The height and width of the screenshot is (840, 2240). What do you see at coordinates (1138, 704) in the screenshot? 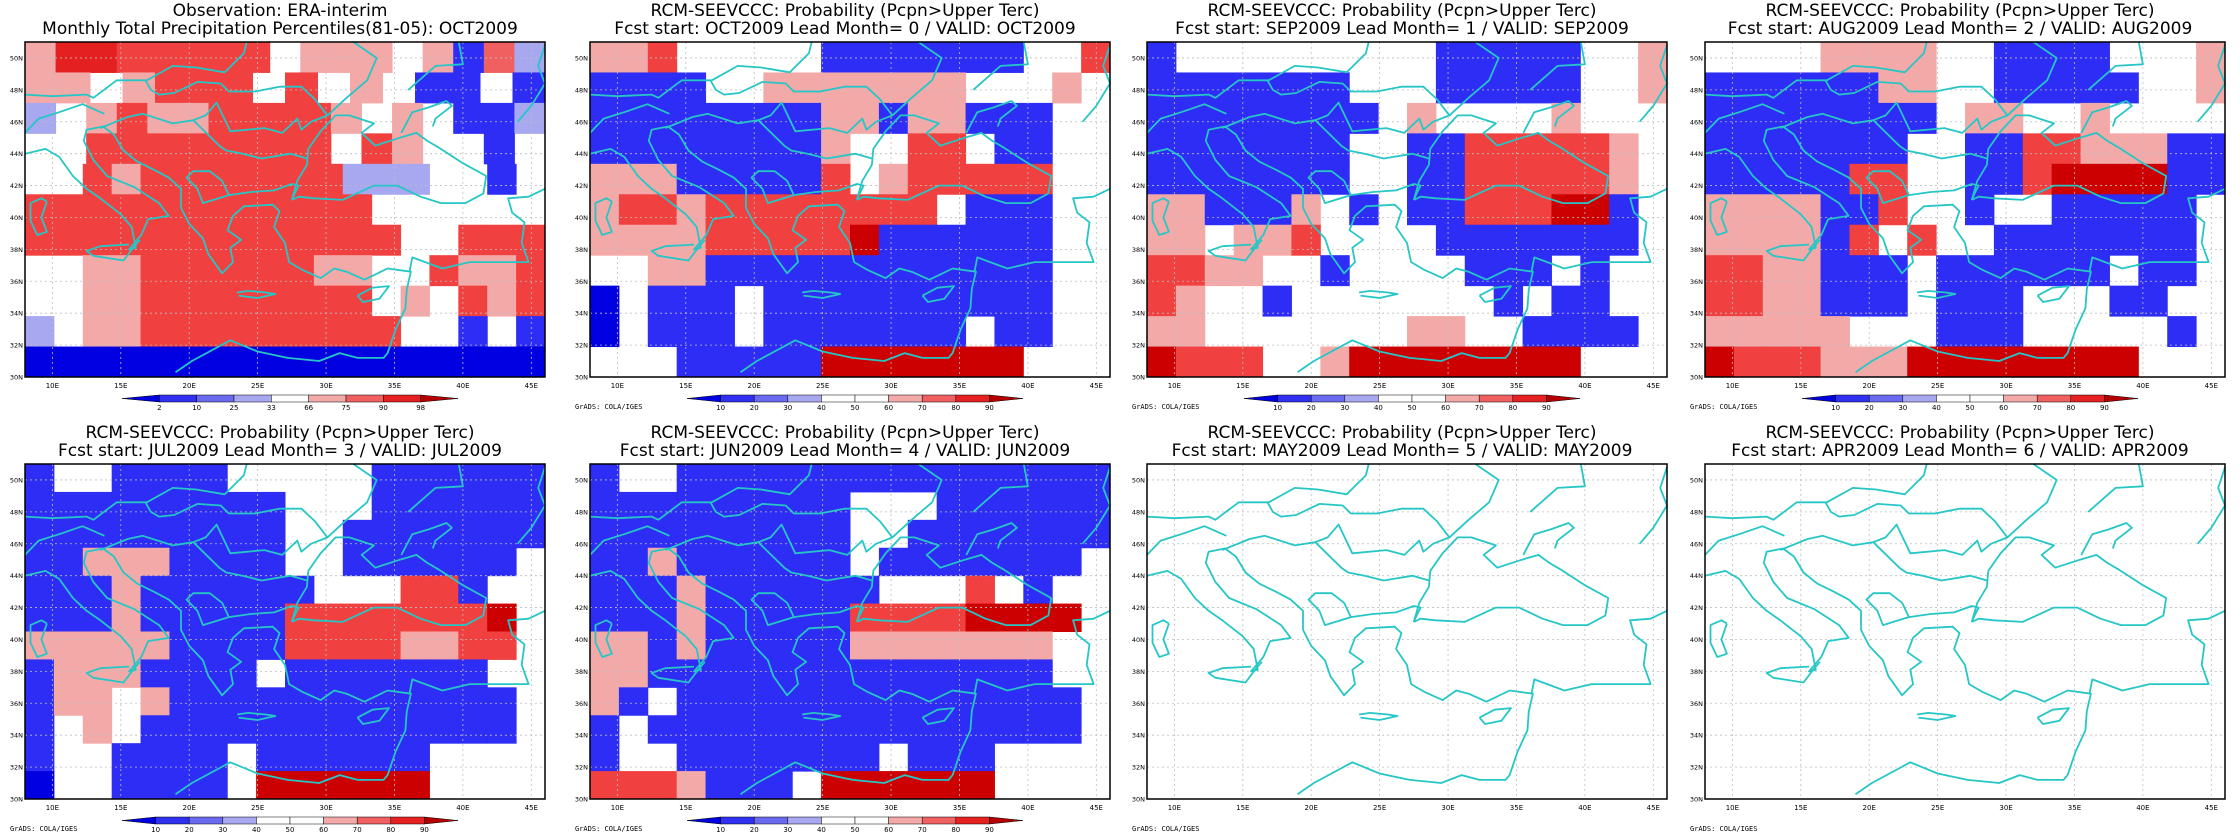
I see `lat-tick-label: 36N` at bounding box center [1138, 704].